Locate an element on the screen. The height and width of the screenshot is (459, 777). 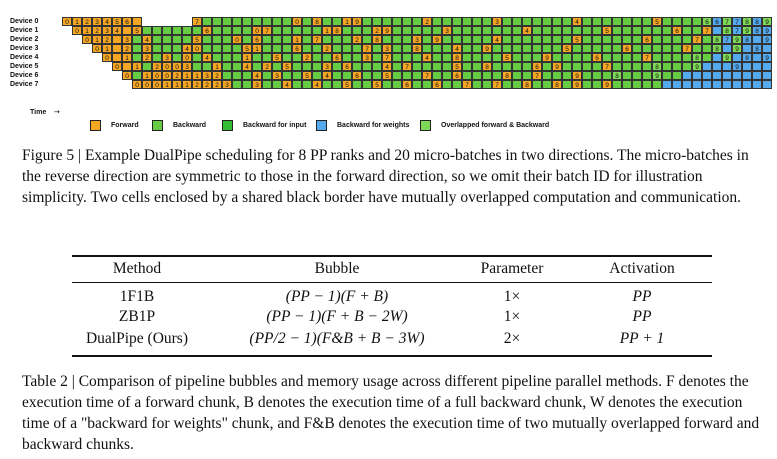
schedule-cell: 6 is located at coordinates (357, 75).